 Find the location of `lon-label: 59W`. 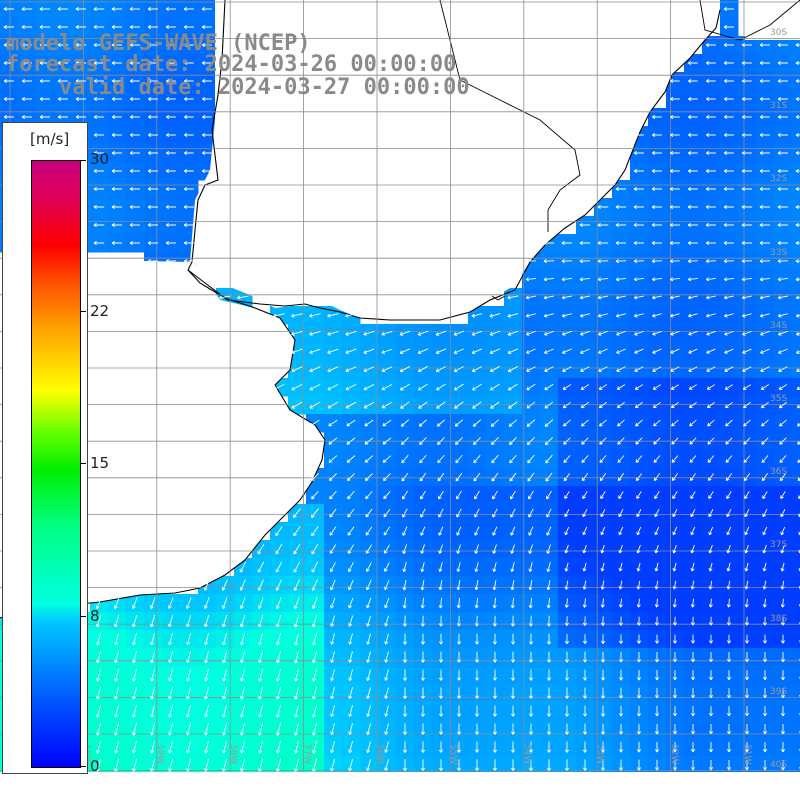

lon-label: 59W is located at coordinates (159, 754).